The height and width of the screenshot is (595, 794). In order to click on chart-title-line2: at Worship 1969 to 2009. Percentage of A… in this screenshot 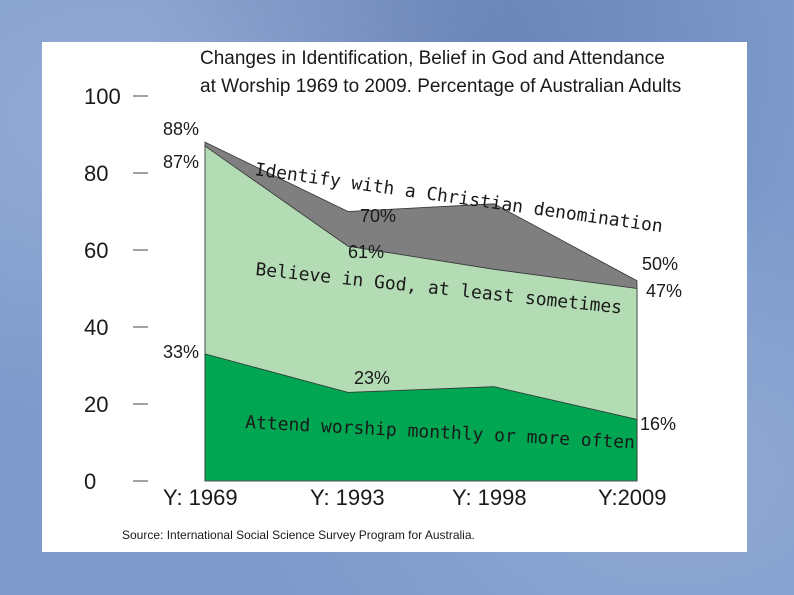, I will do `click(440, 86)`.